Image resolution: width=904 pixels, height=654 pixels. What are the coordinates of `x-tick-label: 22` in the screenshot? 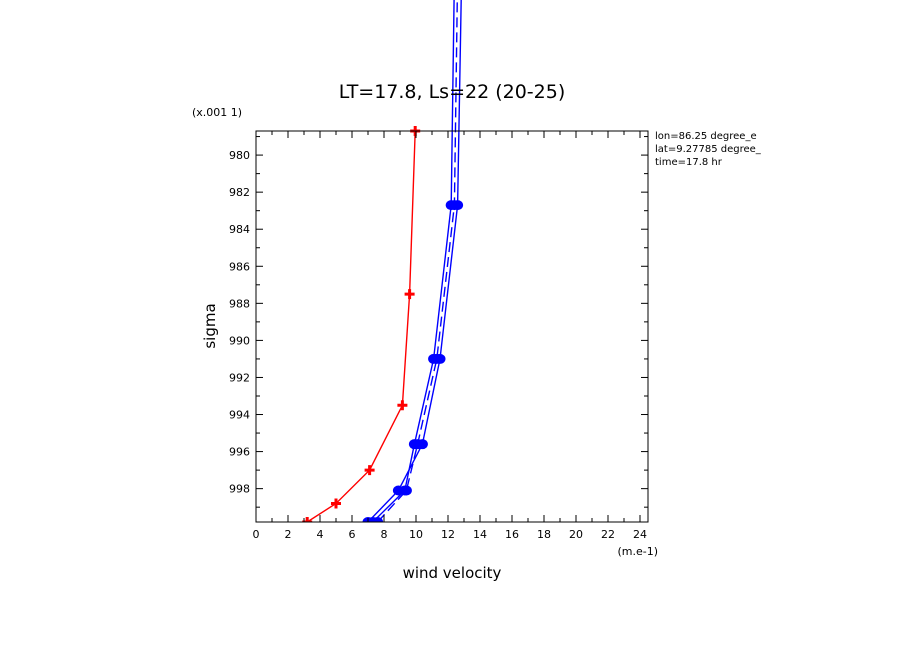 It's located at (608, 534).